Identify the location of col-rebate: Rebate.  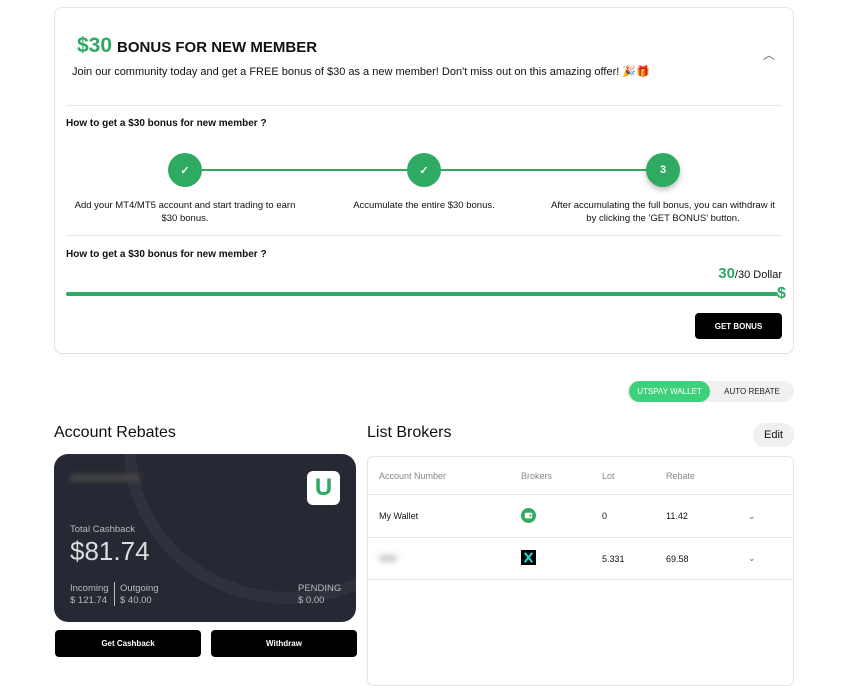
(681, 475).